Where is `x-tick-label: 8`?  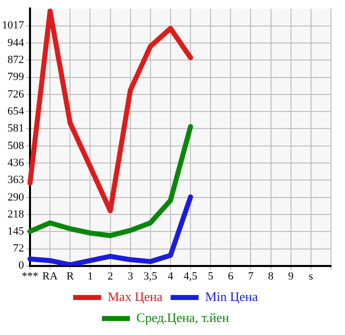
x-tick-label: 8 is located at coordinates (271, 276).